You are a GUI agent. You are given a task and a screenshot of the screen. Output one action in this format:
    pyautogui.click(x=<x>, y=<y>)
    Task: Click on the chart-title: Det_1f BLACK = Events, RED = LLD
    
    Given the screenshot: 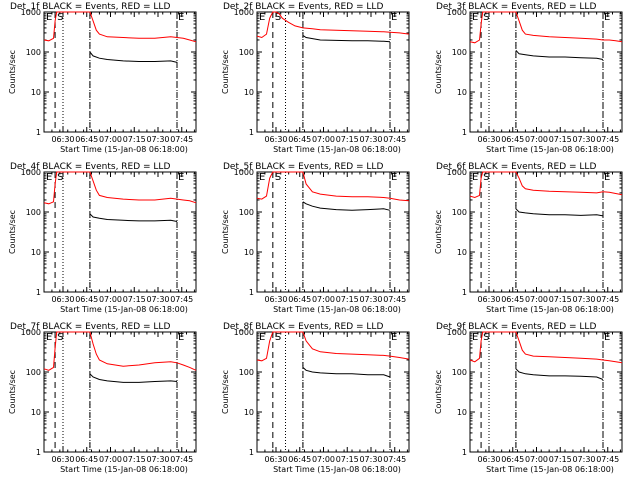 What is the action you would take?
    pyautogui.click(x=90, y=7)
    